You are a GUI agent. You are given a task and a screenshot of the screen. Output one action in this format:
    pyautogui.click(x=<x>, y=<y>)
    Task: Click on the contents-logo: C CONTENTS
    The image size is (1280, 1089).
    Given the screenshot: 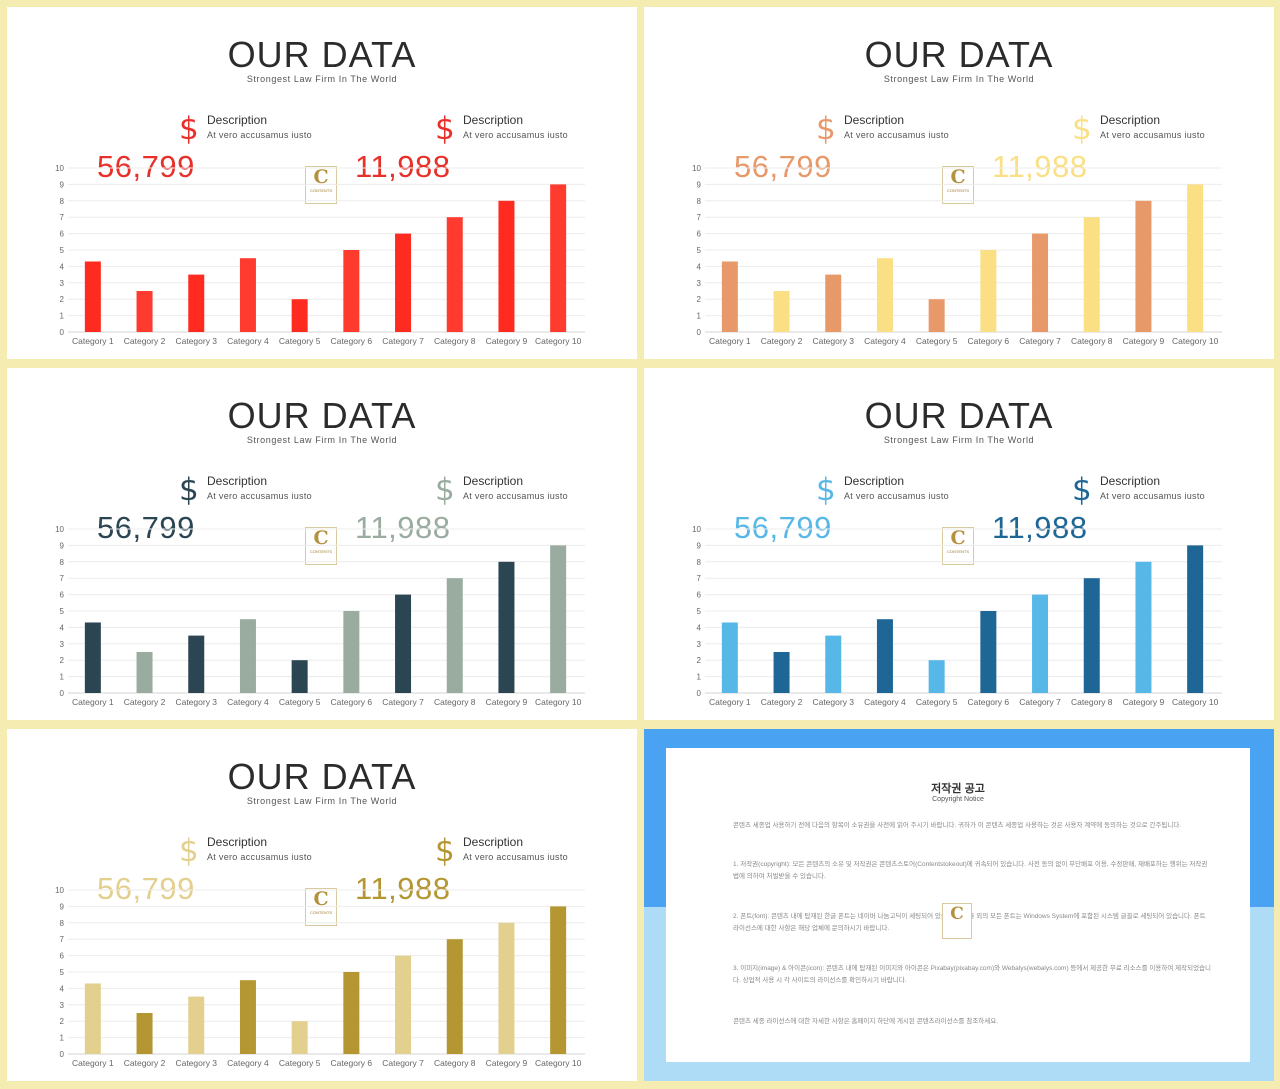 What is the action you would take?
    pyautogui.click(x=958, y=546)
    